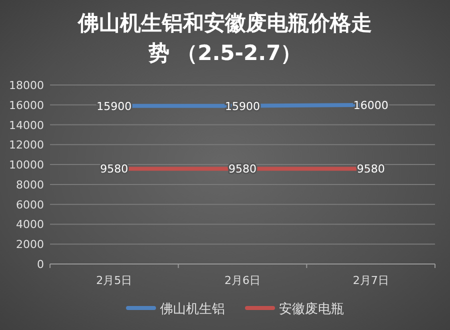  What do you see at coordinates (26, 85) in the screenshot?
I see `y-tick-label: 18000` at bounding box center [26, 85].